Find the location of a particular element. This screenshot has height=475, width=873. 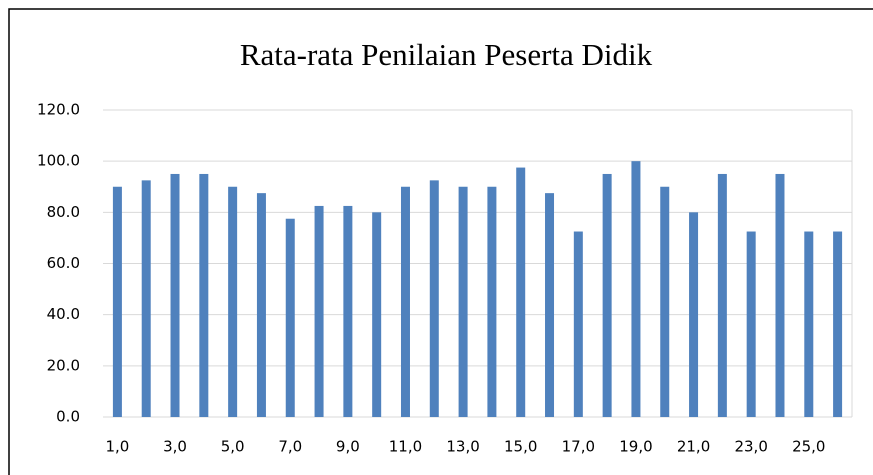

y-tick-label: 120.0 is located at coordinates (58, 110).